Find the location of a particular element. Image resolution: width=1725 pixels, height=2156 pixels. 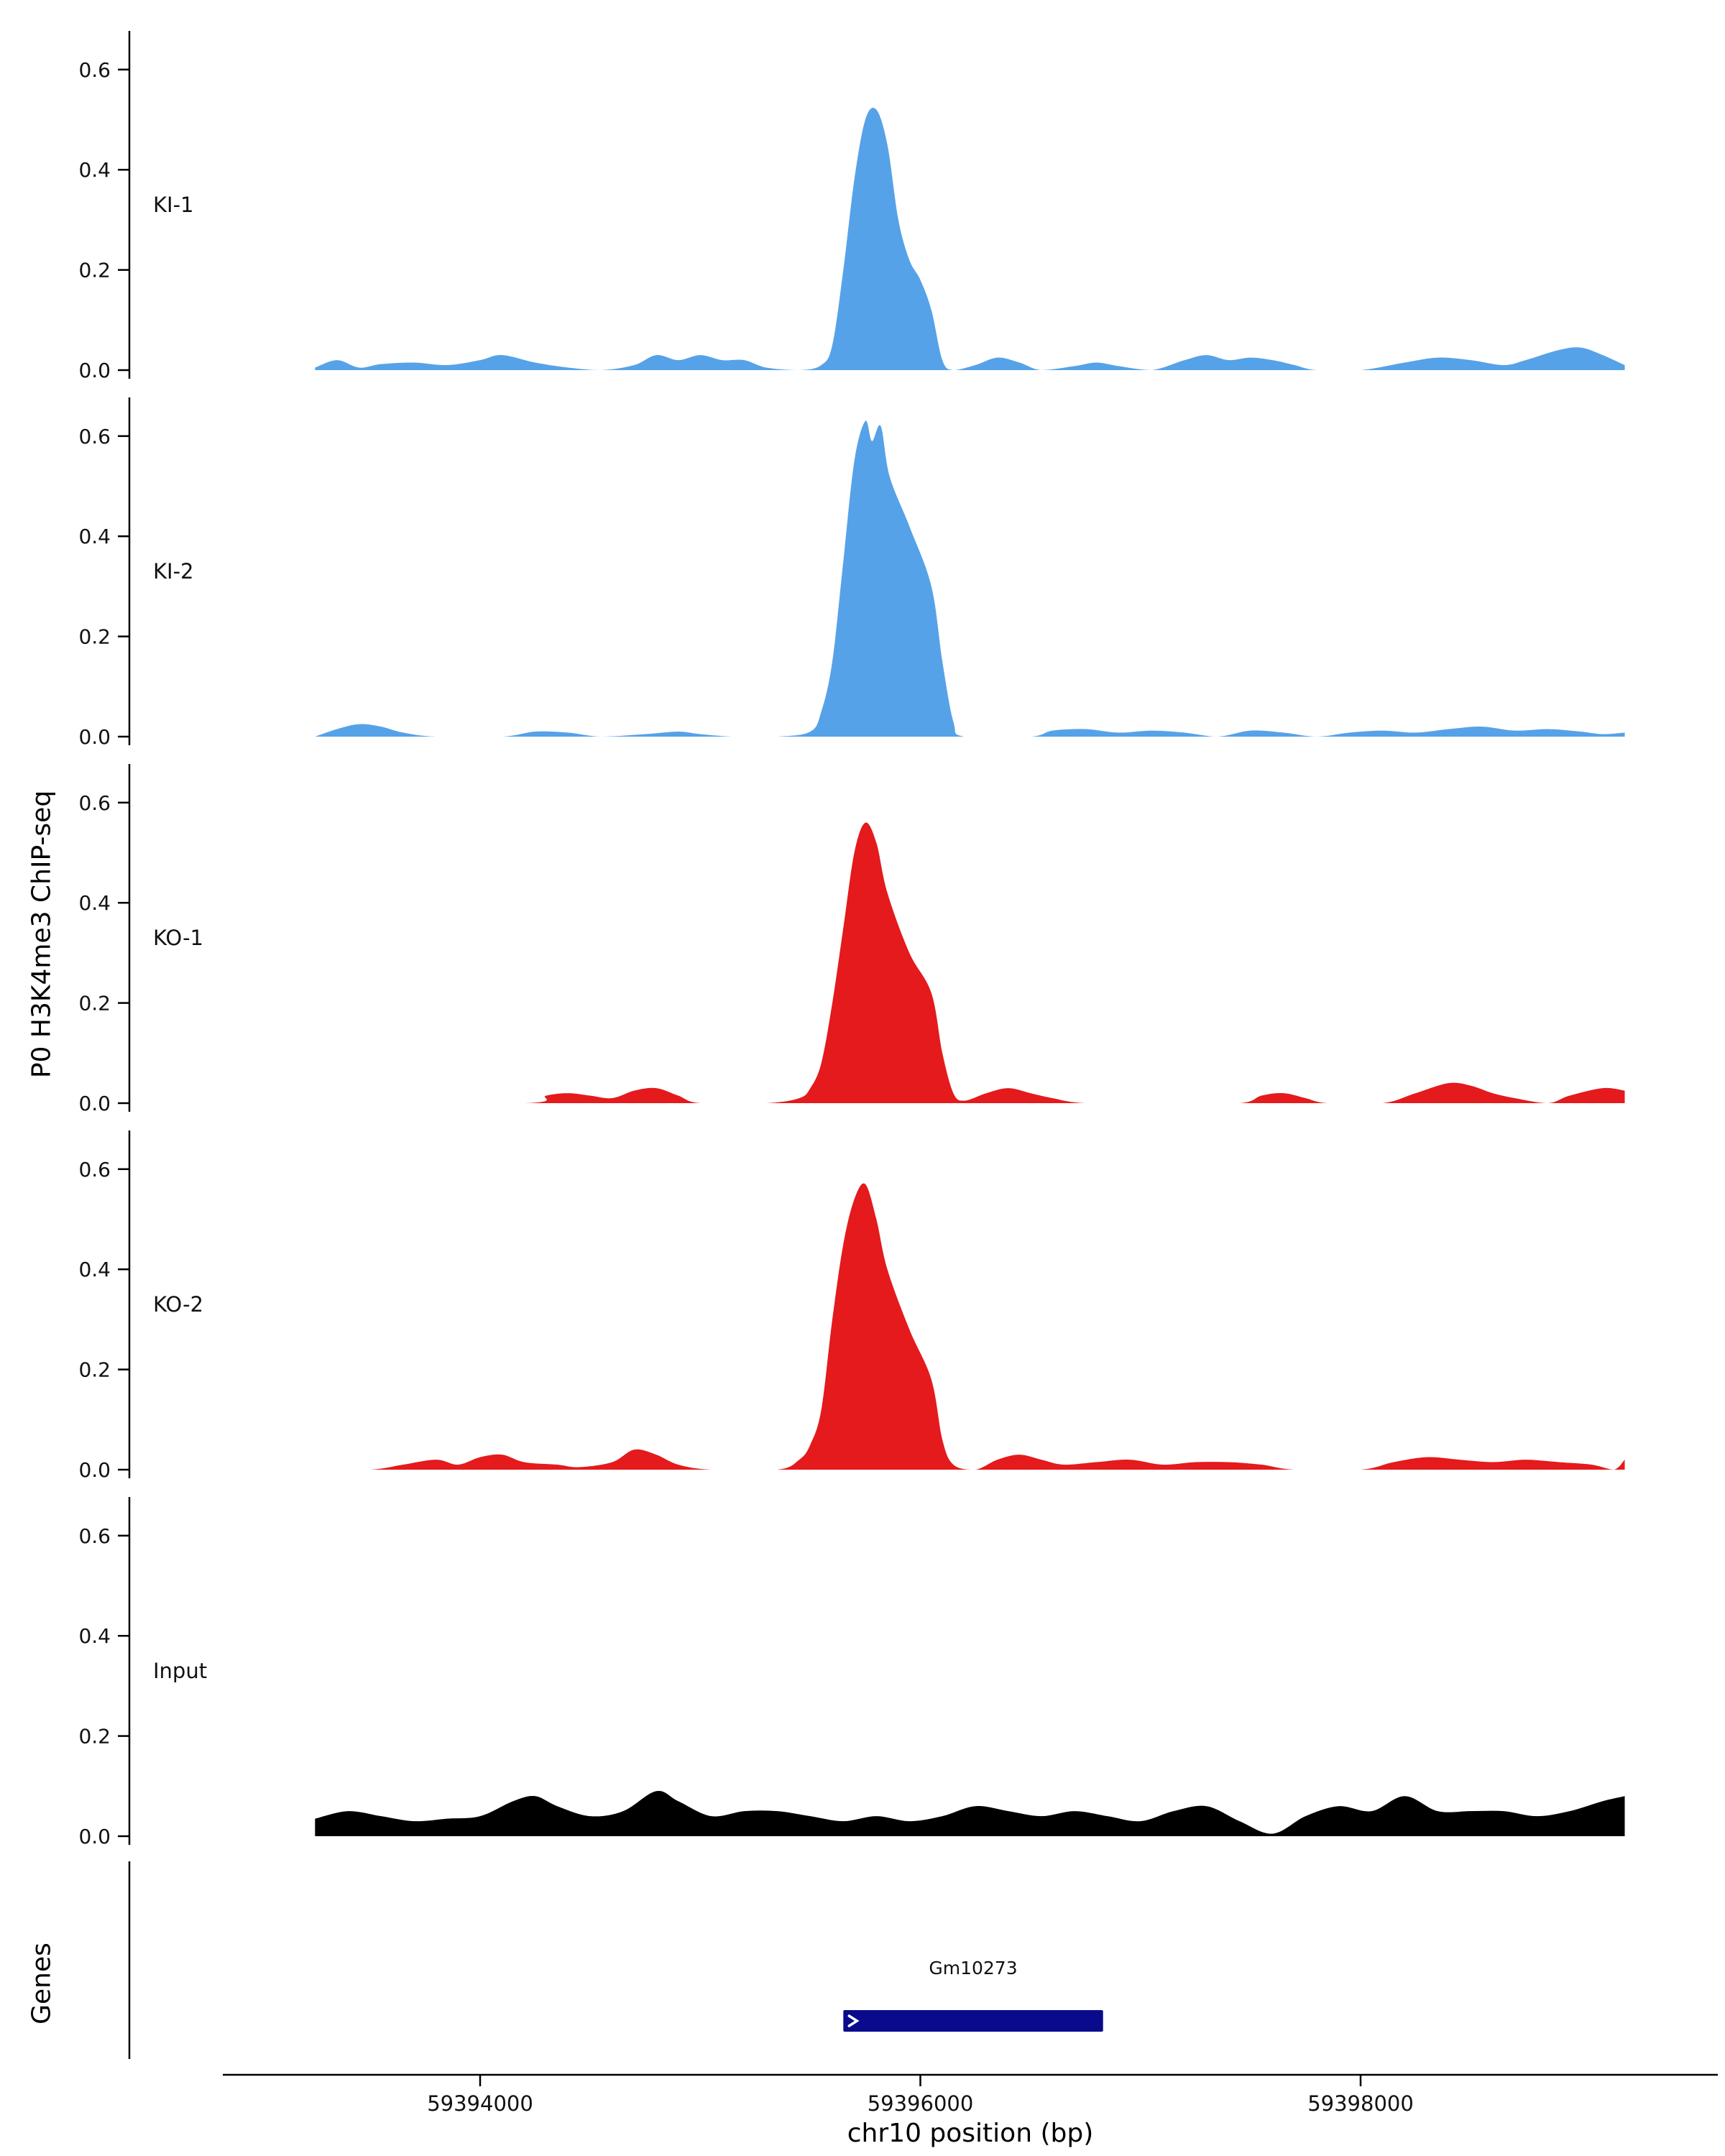

signal-track-Input: 0.0 0.2 0.4 0.6 Input is located at coordinates (851, 1672).